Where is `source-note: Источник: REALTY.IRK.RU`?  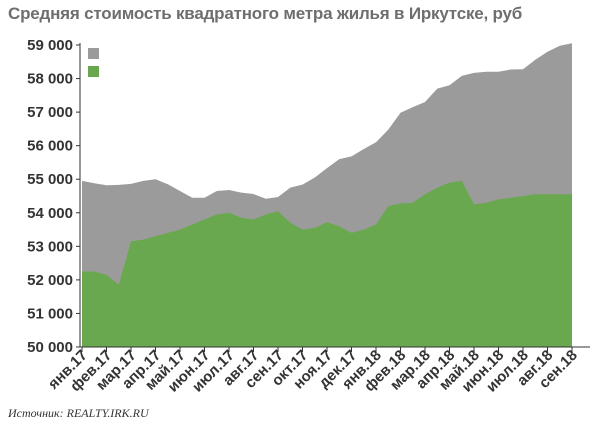
source-note: Источник: REALTY.IRK.RU is located at coordinates (78, 413).